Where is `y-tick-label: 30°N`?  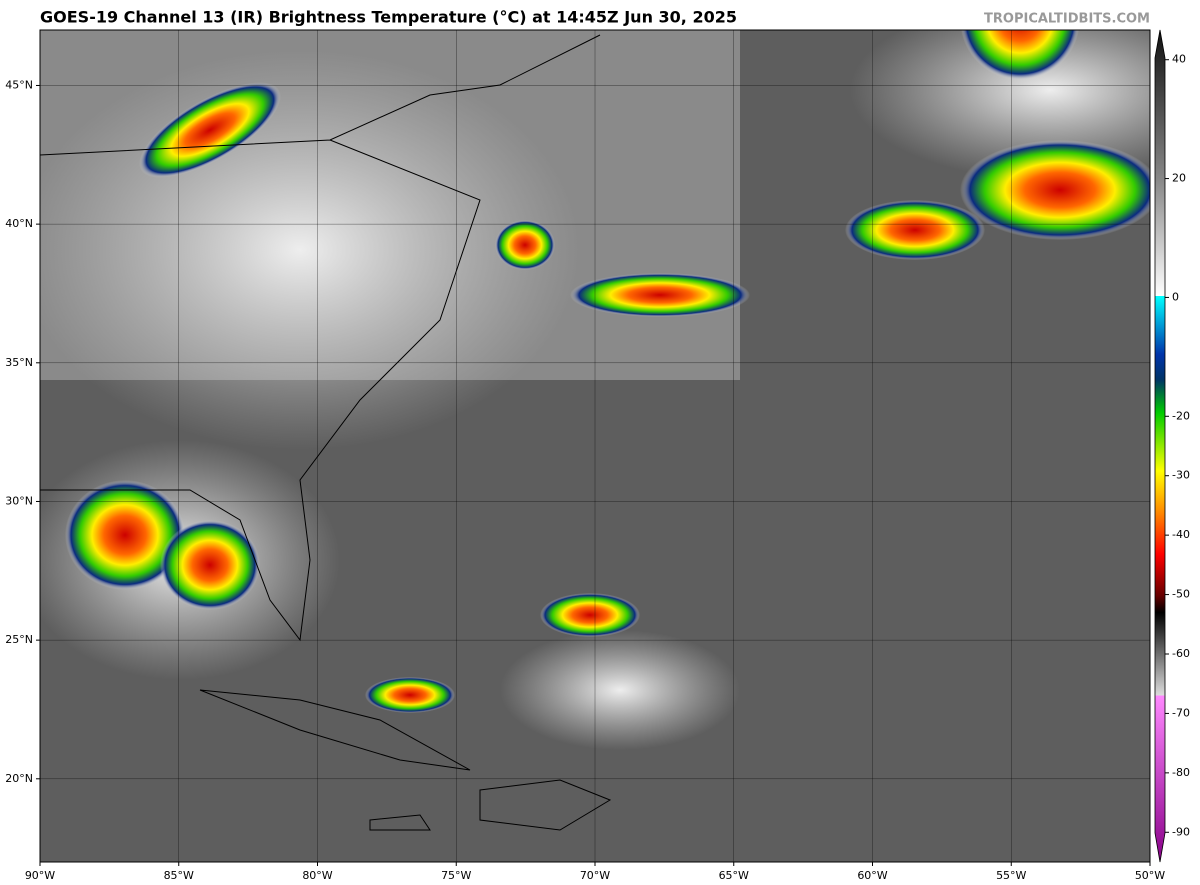
y-tick-label: 30°N is located at coordinates (19, 500).